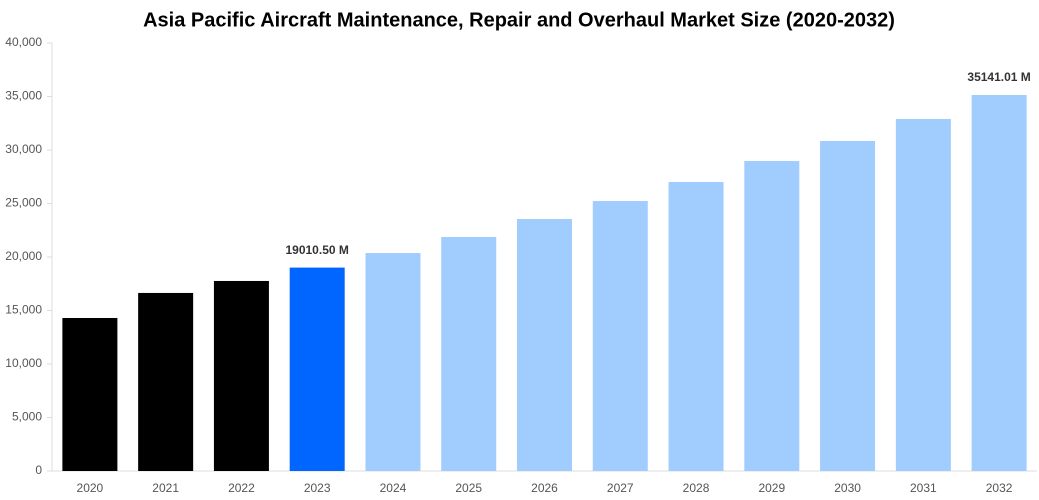 The height and width of the screenshot is (500, 1039). I want to click on x-tick-label: 2031, so click(923, 488).